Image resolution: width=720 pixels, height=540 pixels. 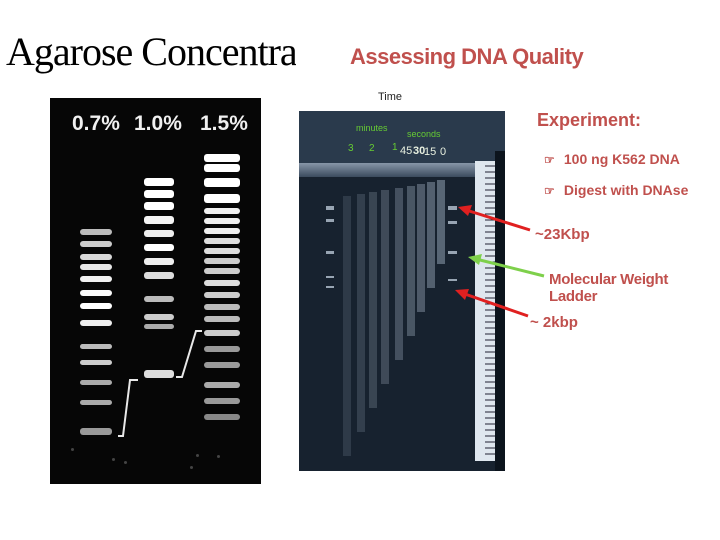 I want to click on callout-molecular-weight-ladder: Molecular Weight Ladder, so click(x=634, y=288).